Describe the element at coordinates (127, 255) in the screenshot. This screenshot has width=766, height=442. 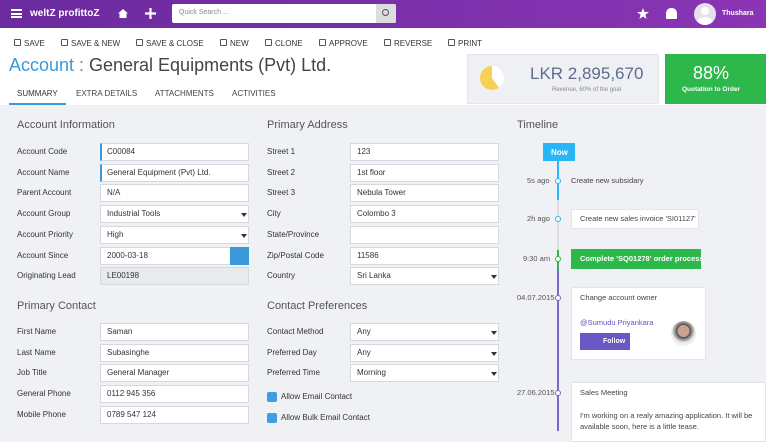
I see `input-value: 2000-03-18` at that location.